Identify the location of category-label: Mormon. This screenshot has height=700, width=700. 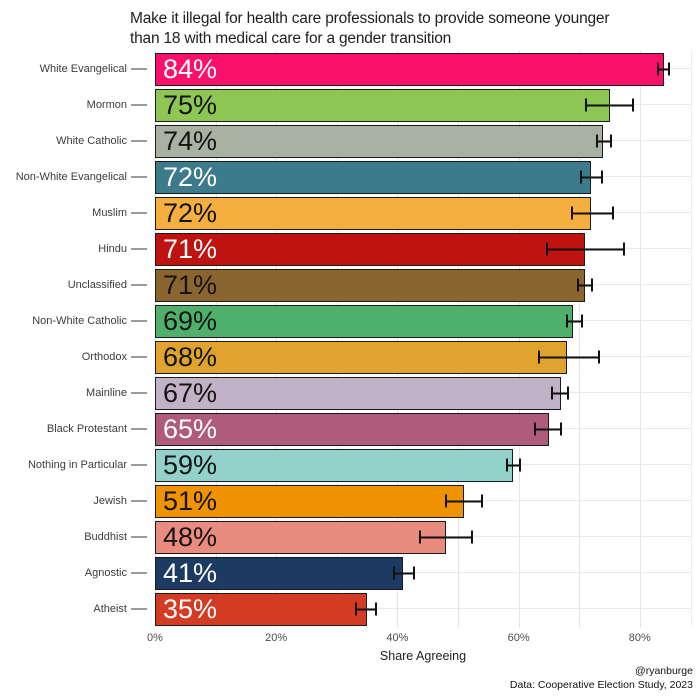
(106, 105).